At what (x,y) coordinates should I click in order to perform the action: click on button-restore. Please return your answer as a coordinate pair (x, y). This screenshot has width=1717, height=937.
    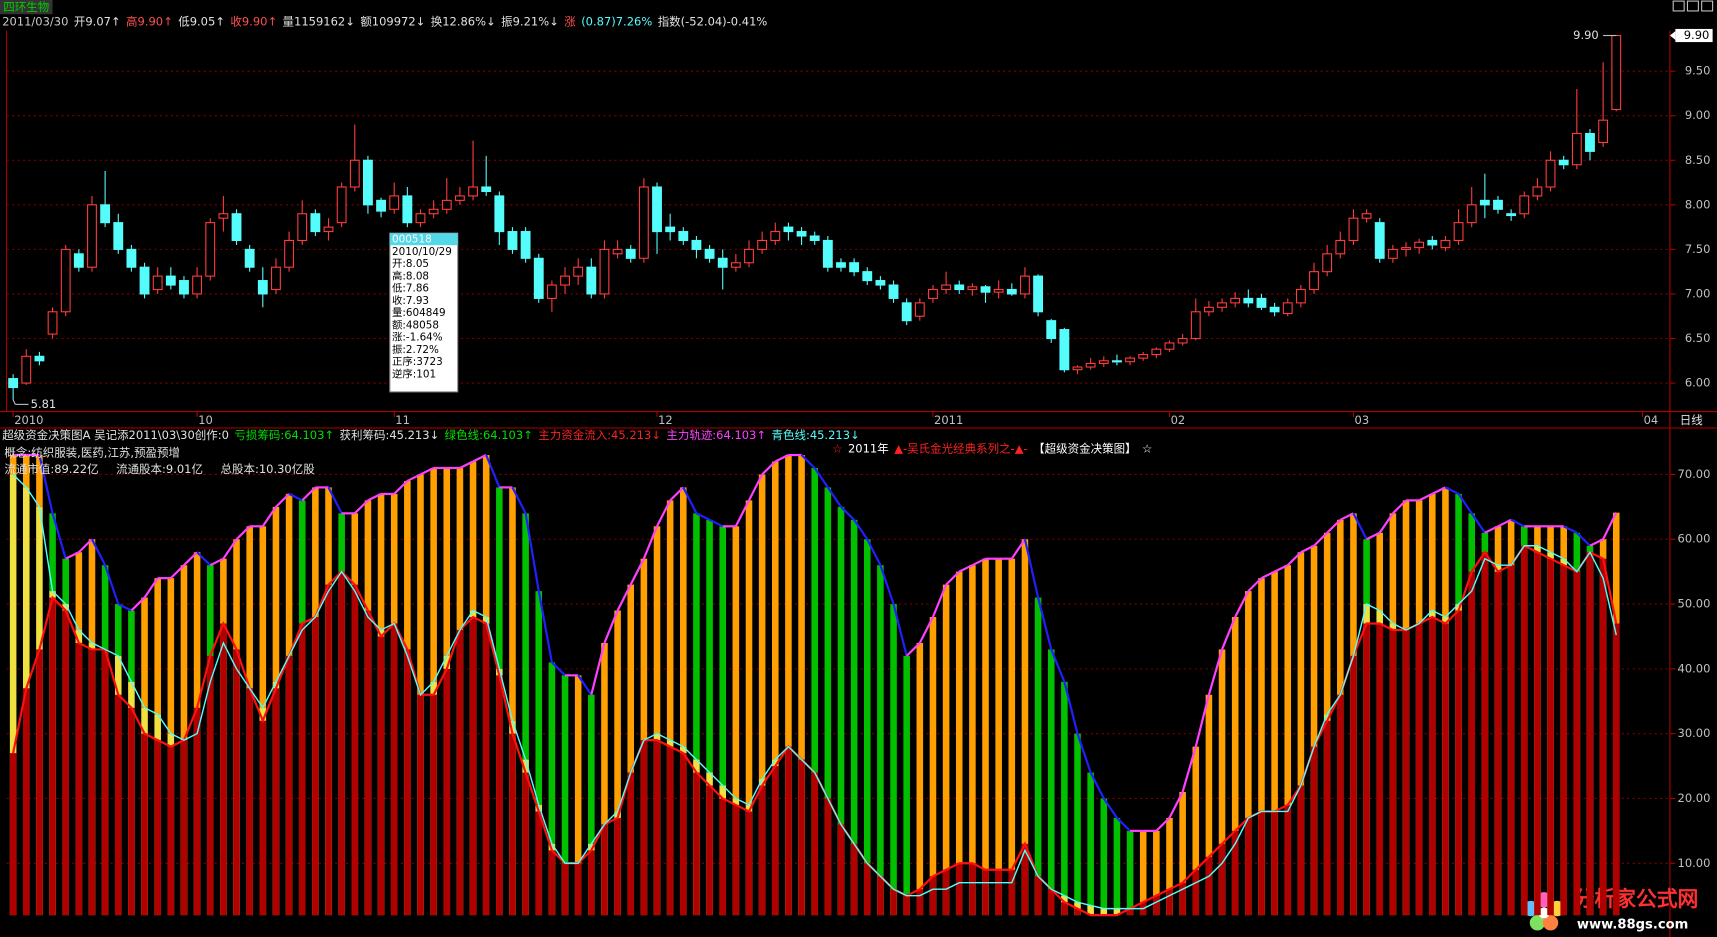
    Looking at the image, I should click on (1692, 6).